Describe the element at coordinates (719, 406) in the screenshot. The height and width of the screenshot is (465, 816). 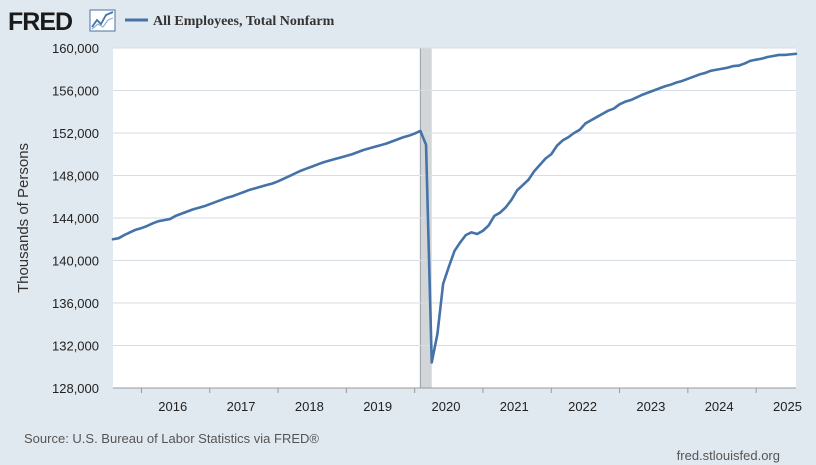
I see `x-tick-label: 2024` at that location.